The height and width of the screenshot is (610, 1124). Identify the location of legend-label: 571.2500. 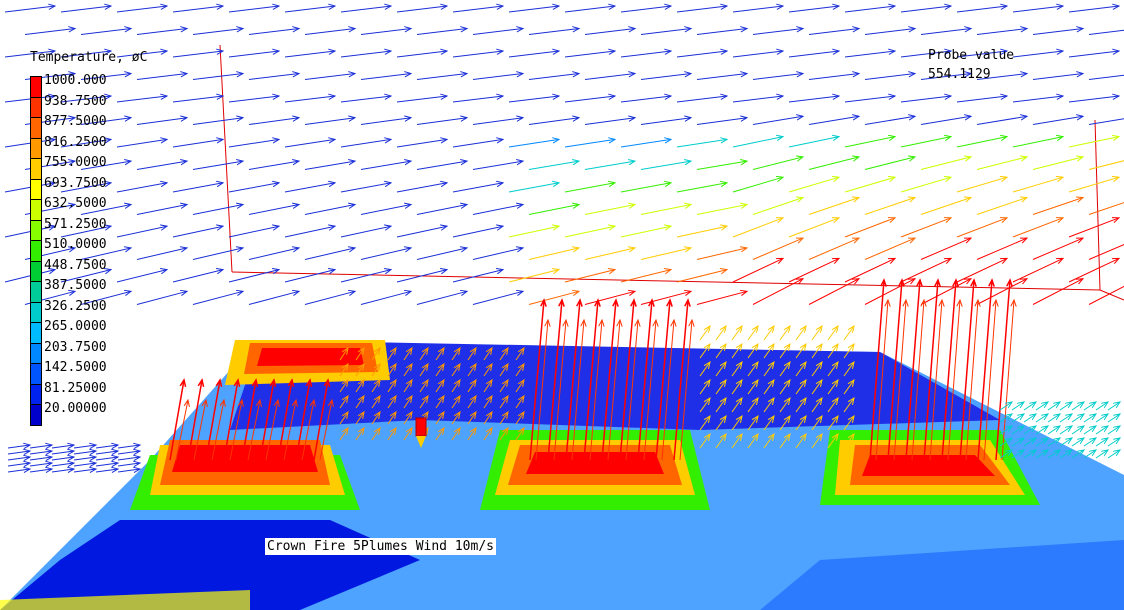
(75, 224).